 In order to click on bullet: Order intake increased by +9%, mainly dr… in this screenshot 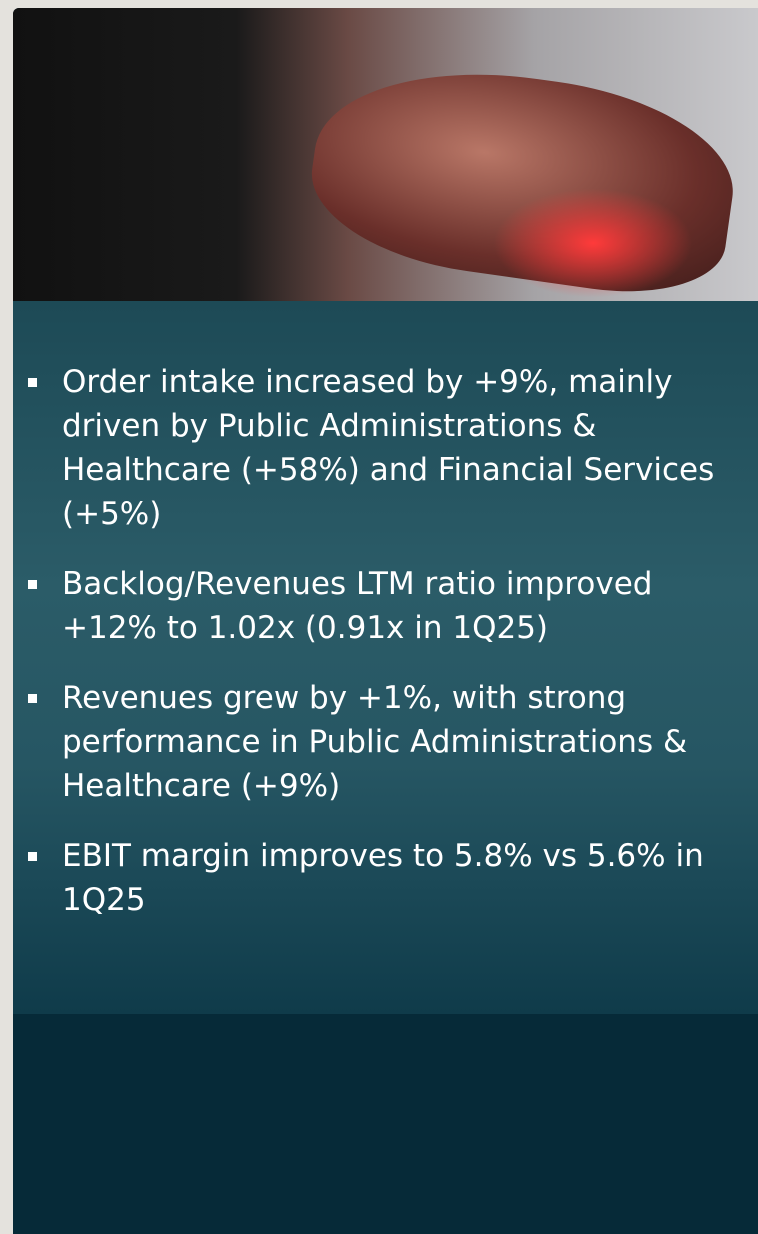, I will do `click(387, 448)`.